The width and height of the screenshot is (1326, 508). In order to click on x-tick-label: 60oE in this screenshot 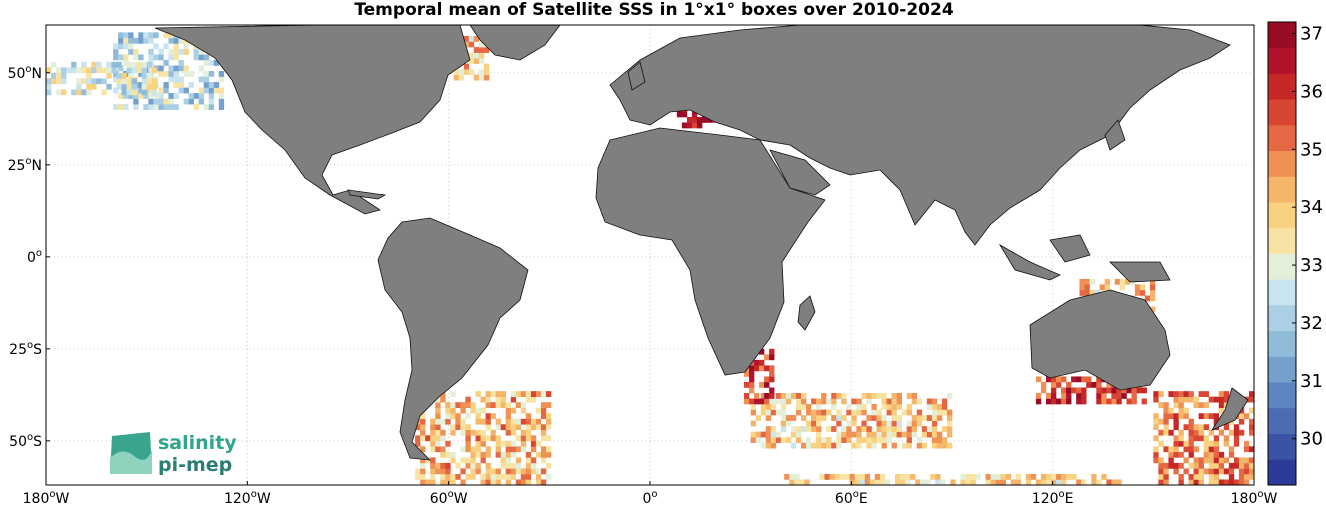, I will do `click(851, 498)`.